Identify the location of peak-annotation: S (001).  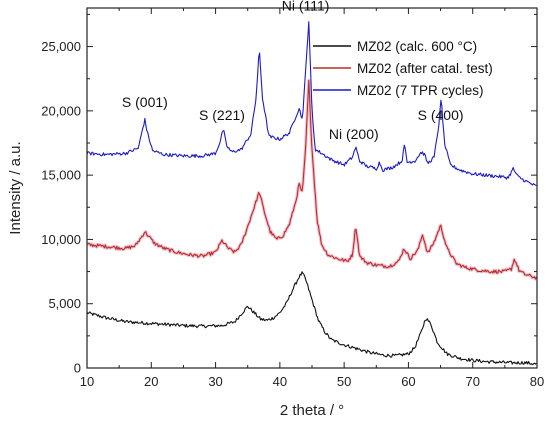
(145, 102).